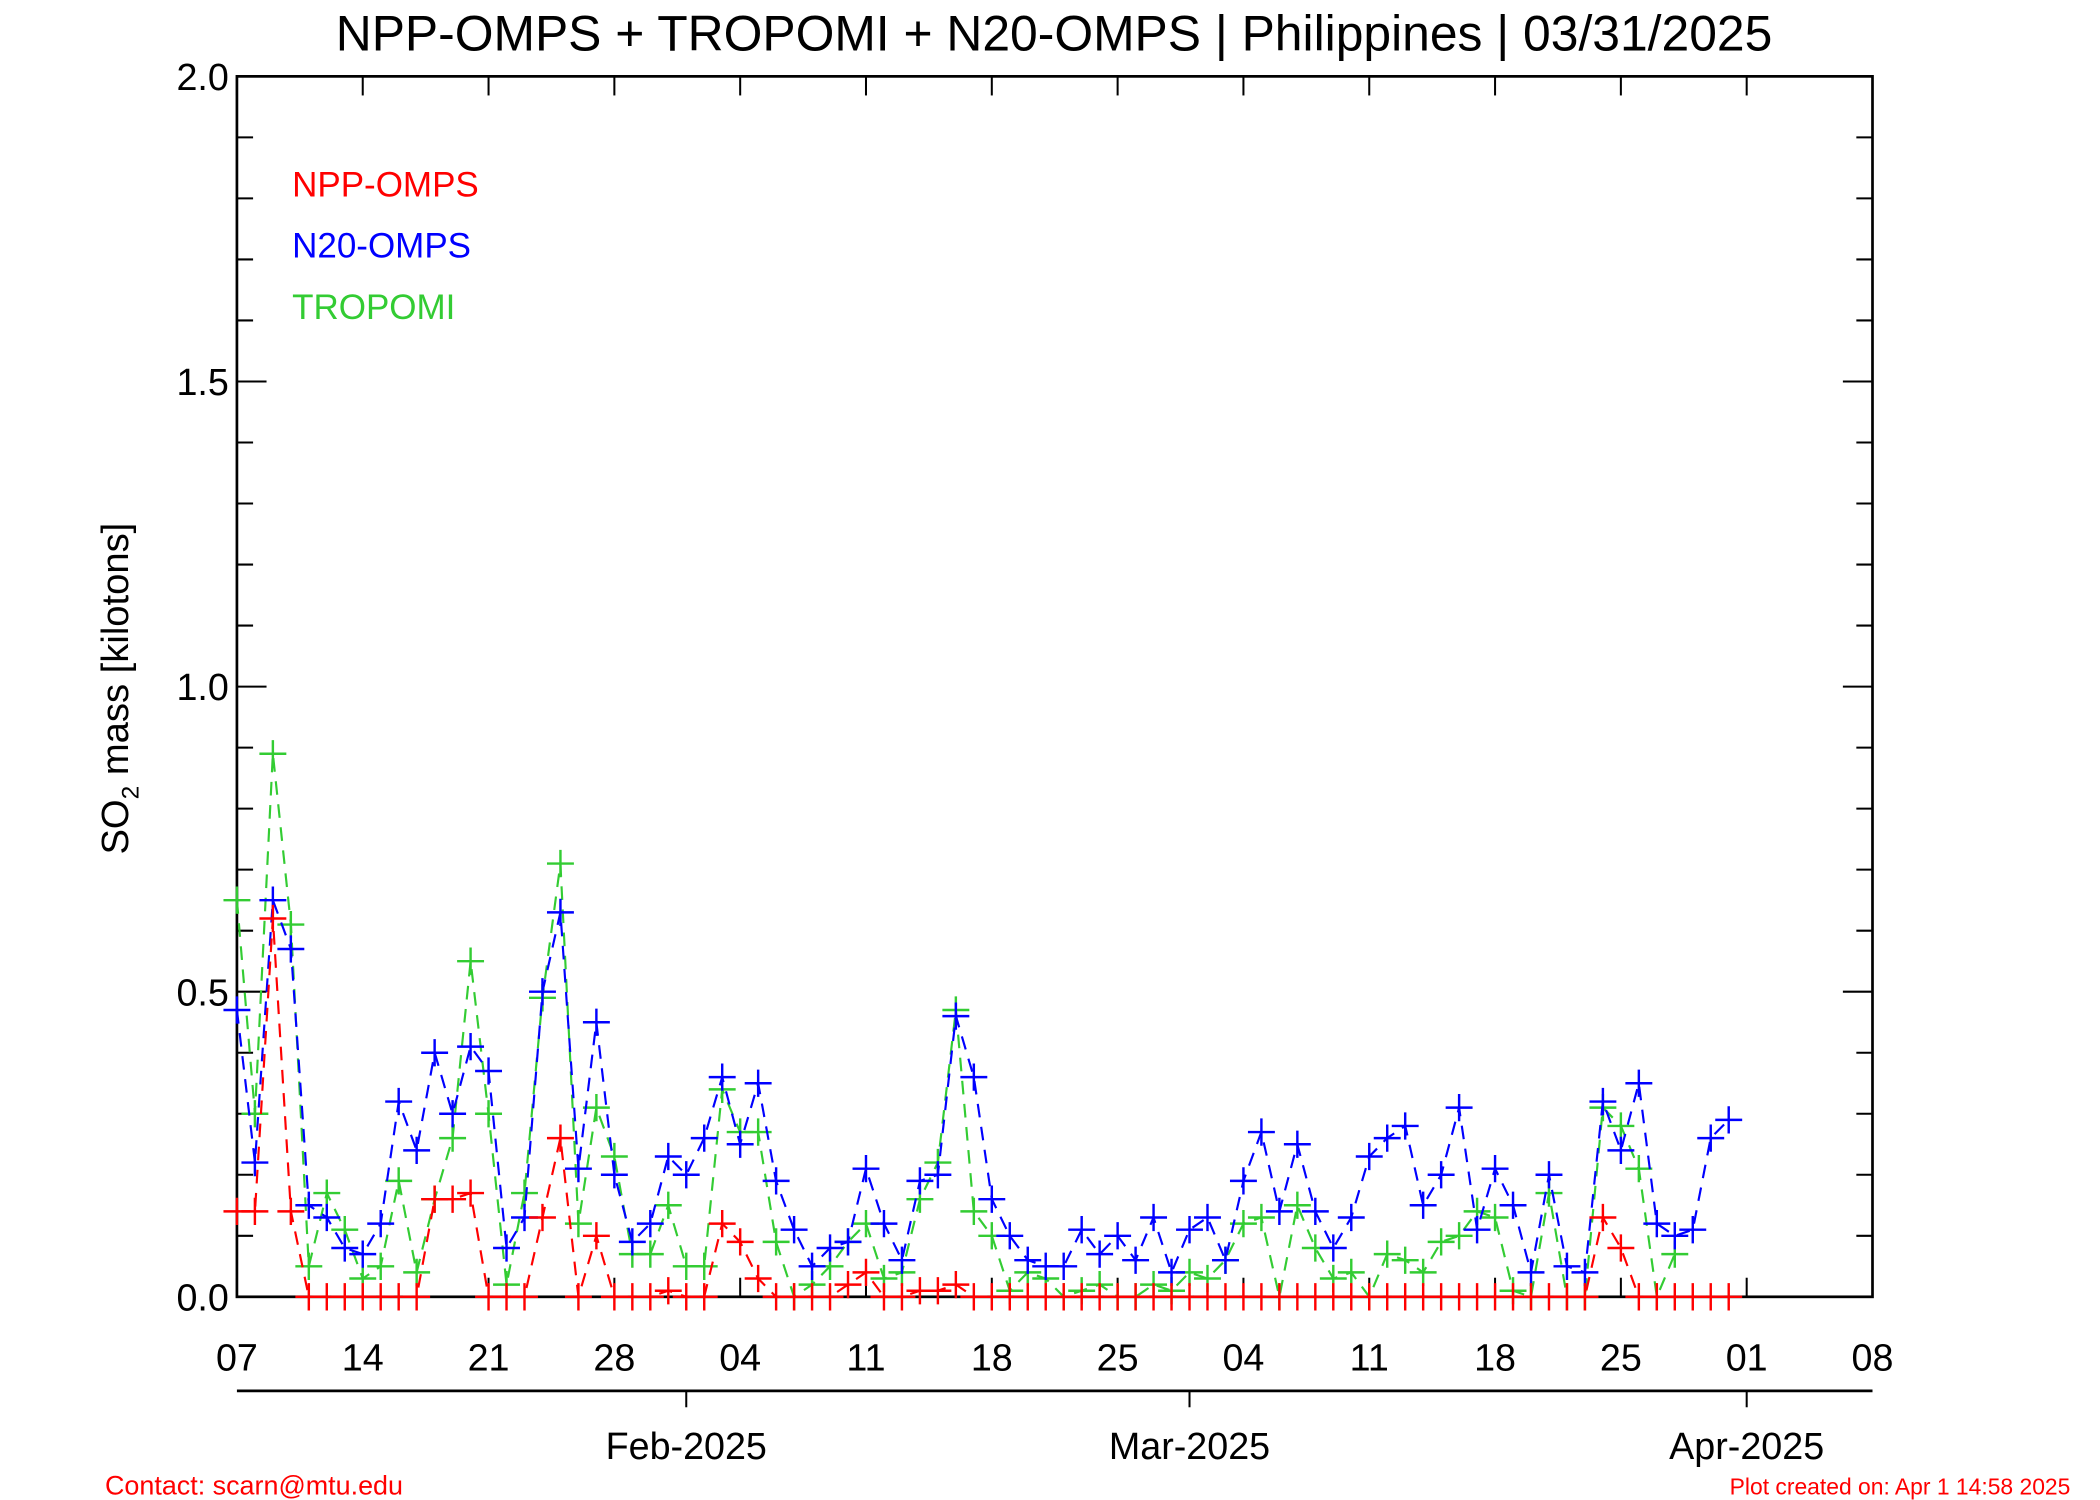  Describe the element at coordinates (373, 307) in the screenshot. I see `legend-entry: TROPOMI` at that location.